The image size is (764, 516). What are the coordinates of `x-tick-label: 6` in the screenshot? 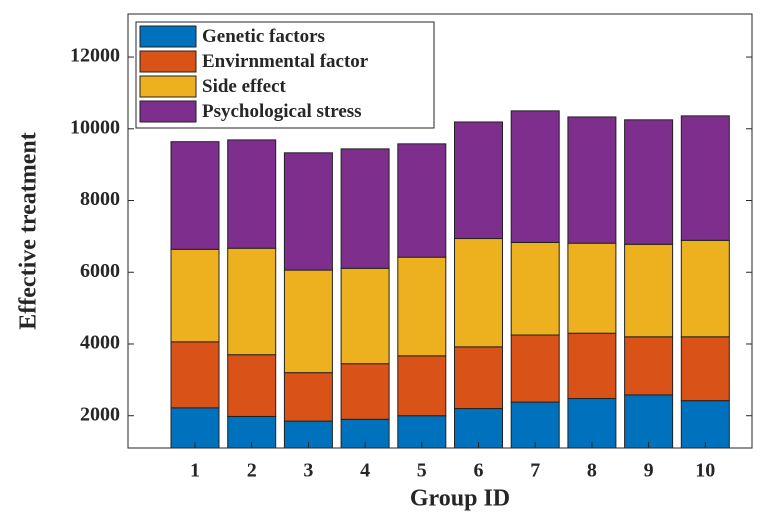 It's located at (479, 471).